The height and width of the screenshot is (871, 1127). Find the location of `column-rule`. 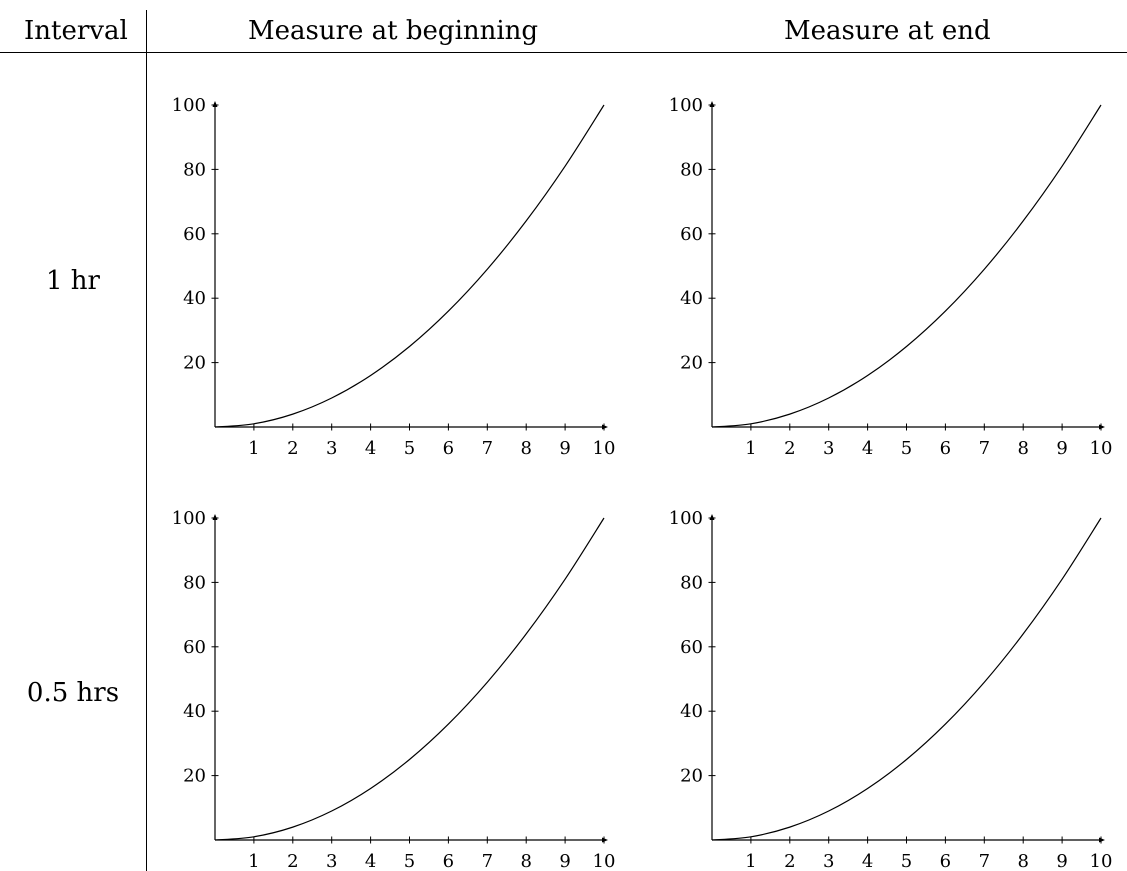

column-rule is located at coordinates (147, 440).